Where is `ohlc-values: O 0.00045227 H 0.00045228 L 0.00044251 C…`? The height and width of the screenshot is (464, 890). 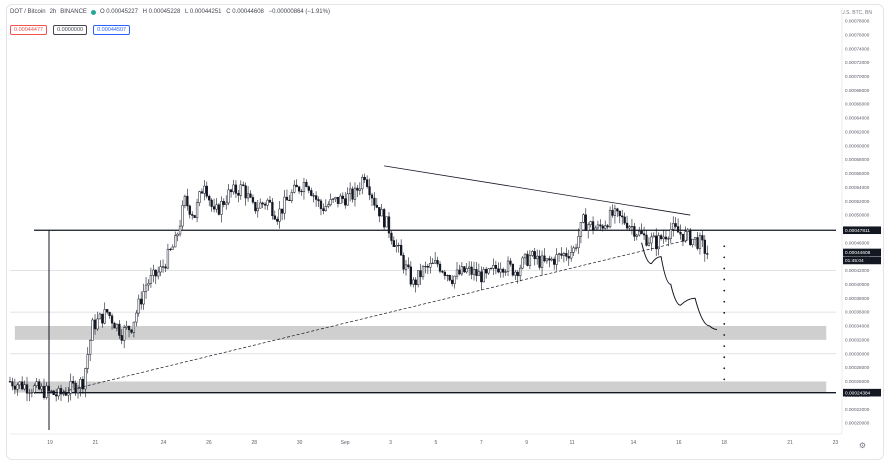 ohlc-values: O 0.00045227 H 0.00045228 L 0.00044251 C… is located at coordinates (216, 12).